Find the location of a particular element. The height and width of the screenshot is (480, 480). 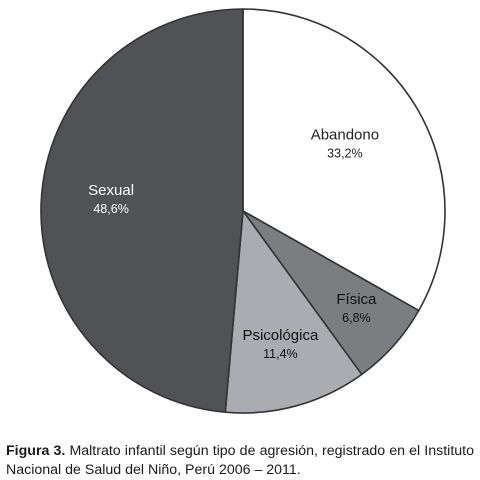

pie-slice-psicologica is located at coordinates (293, 312).